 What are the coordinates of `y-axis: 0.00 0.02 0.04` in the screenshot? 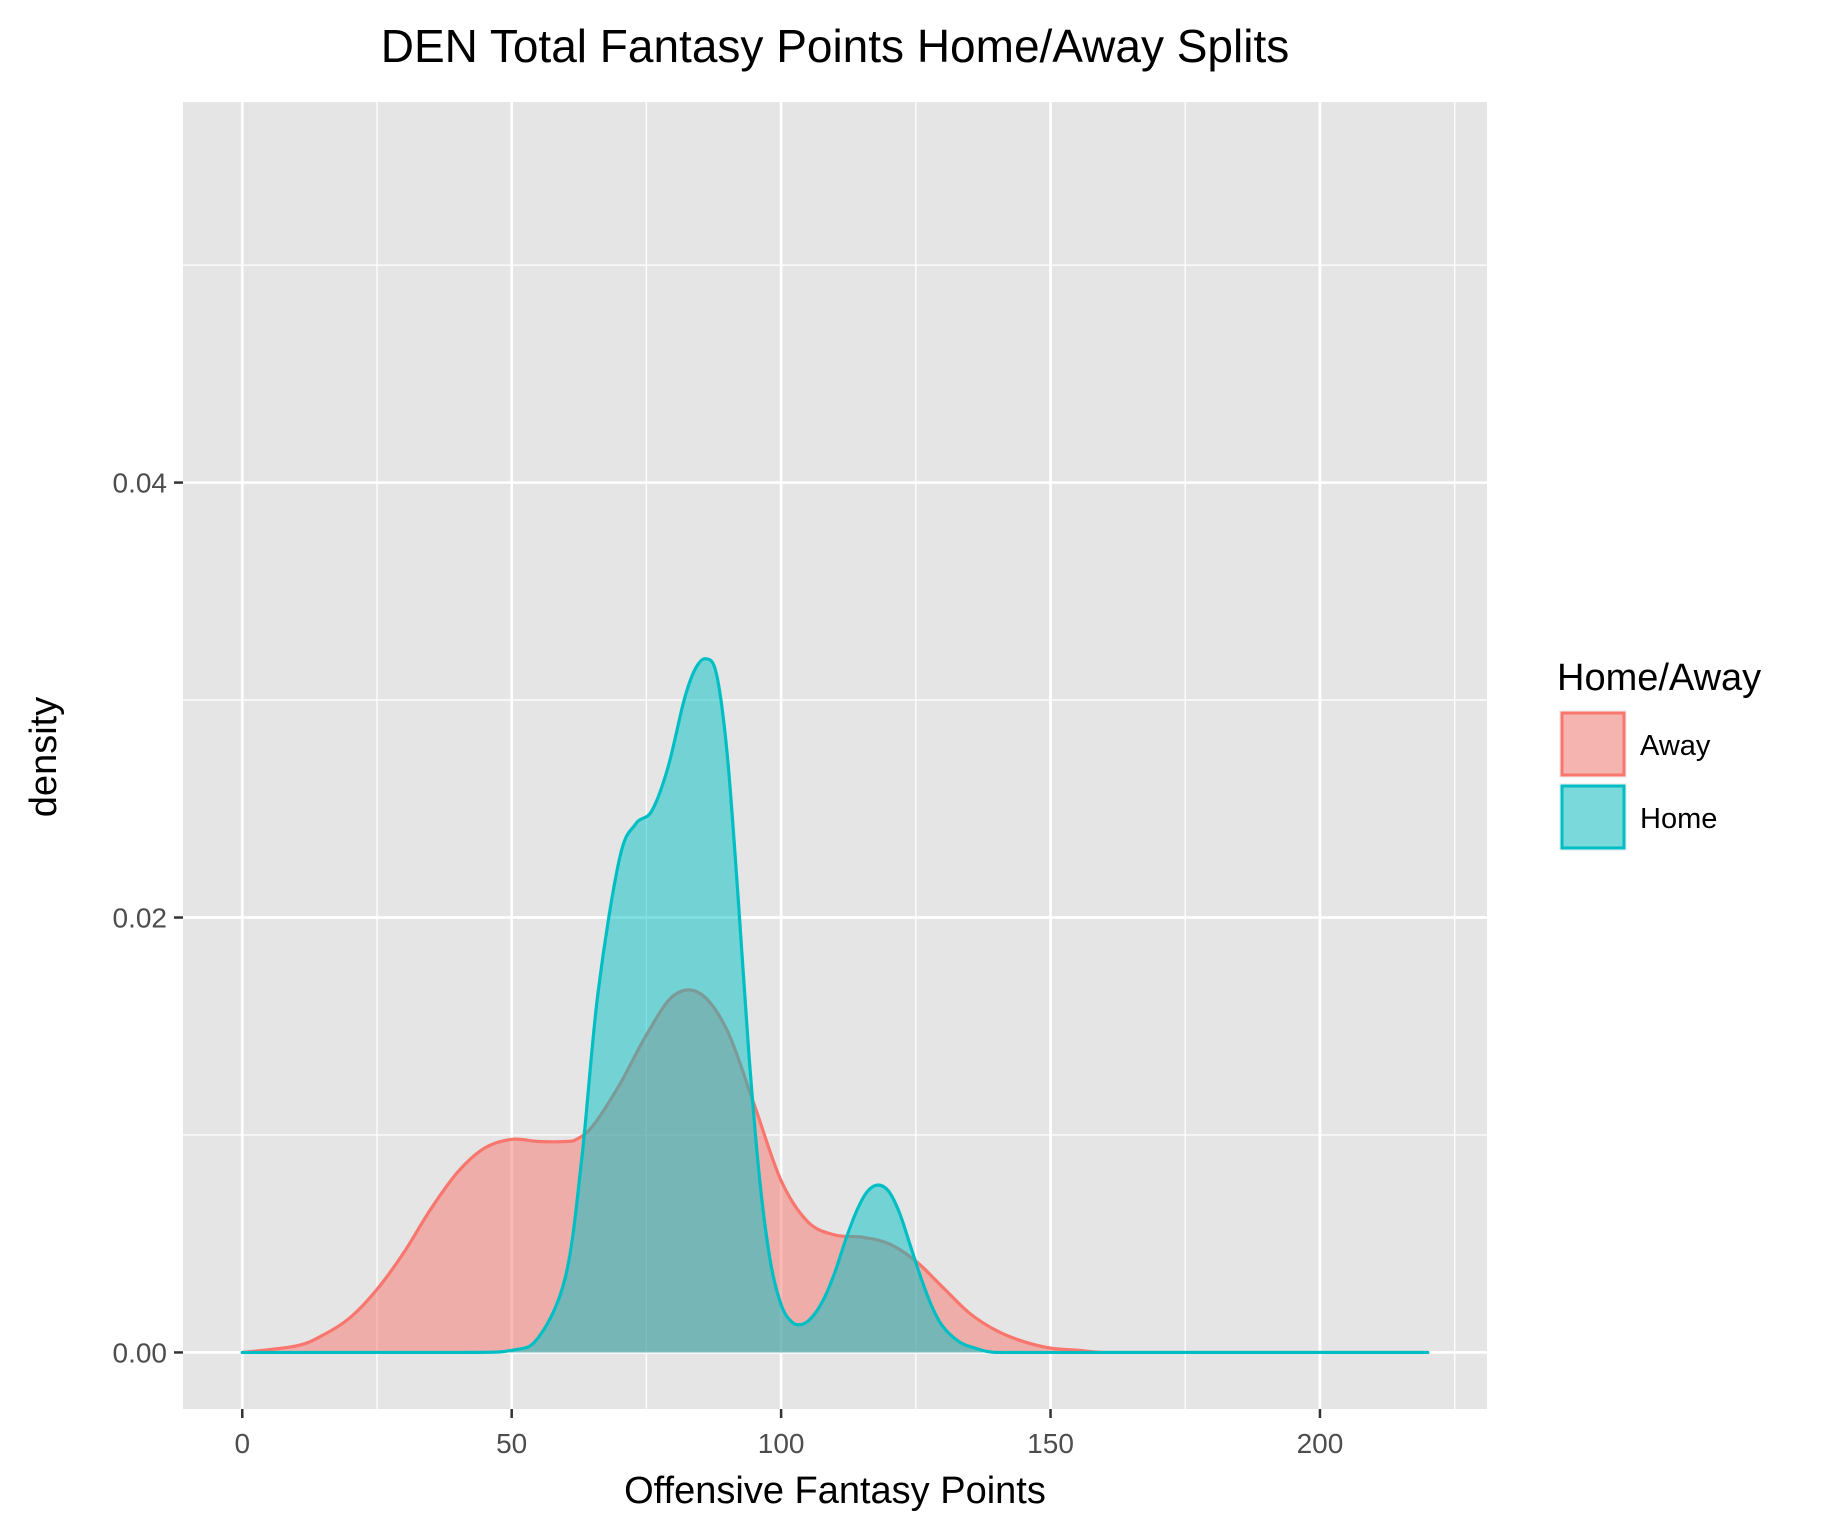 It's located at (148, 918).